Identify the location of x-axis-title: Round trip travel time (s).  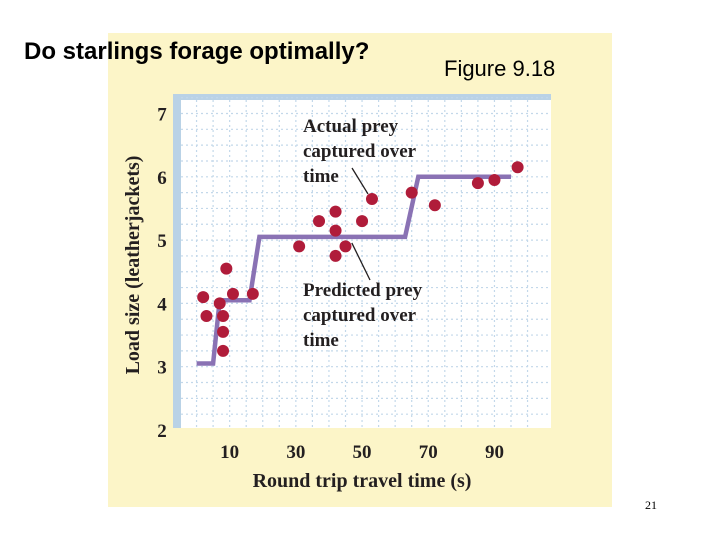
(362, 481).